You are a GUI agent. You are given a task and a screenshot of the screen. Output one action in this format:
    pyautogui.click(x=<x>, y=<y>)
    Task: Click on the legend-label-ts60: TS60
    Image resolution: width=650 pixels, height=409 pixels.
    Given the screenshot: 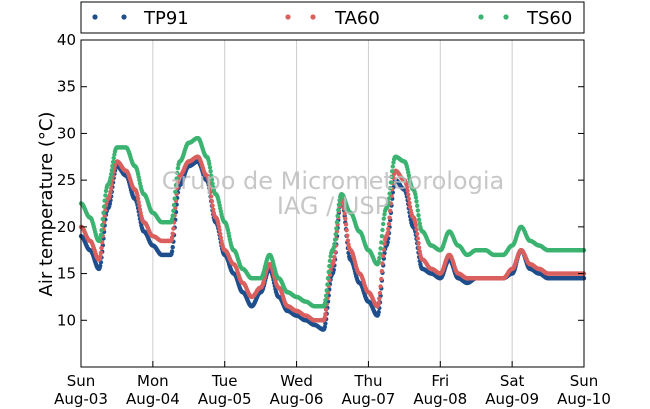 What is the action you would take?
    pyautogui.click(x=549, y=18)
    